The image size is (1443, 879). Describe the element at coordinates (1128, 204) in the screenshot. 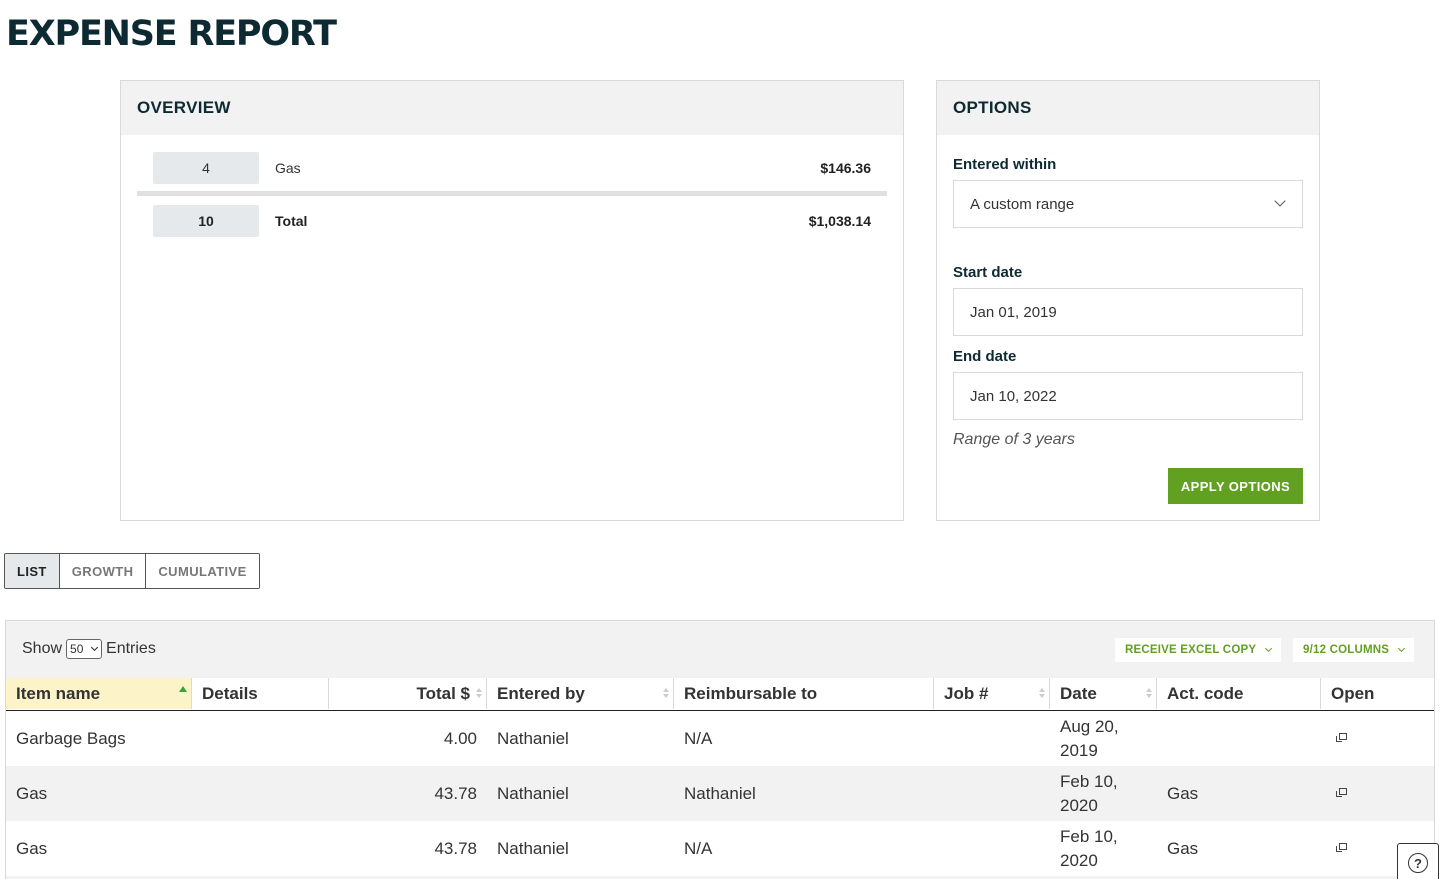

I see `entered-within-select: A custom range` at that location.